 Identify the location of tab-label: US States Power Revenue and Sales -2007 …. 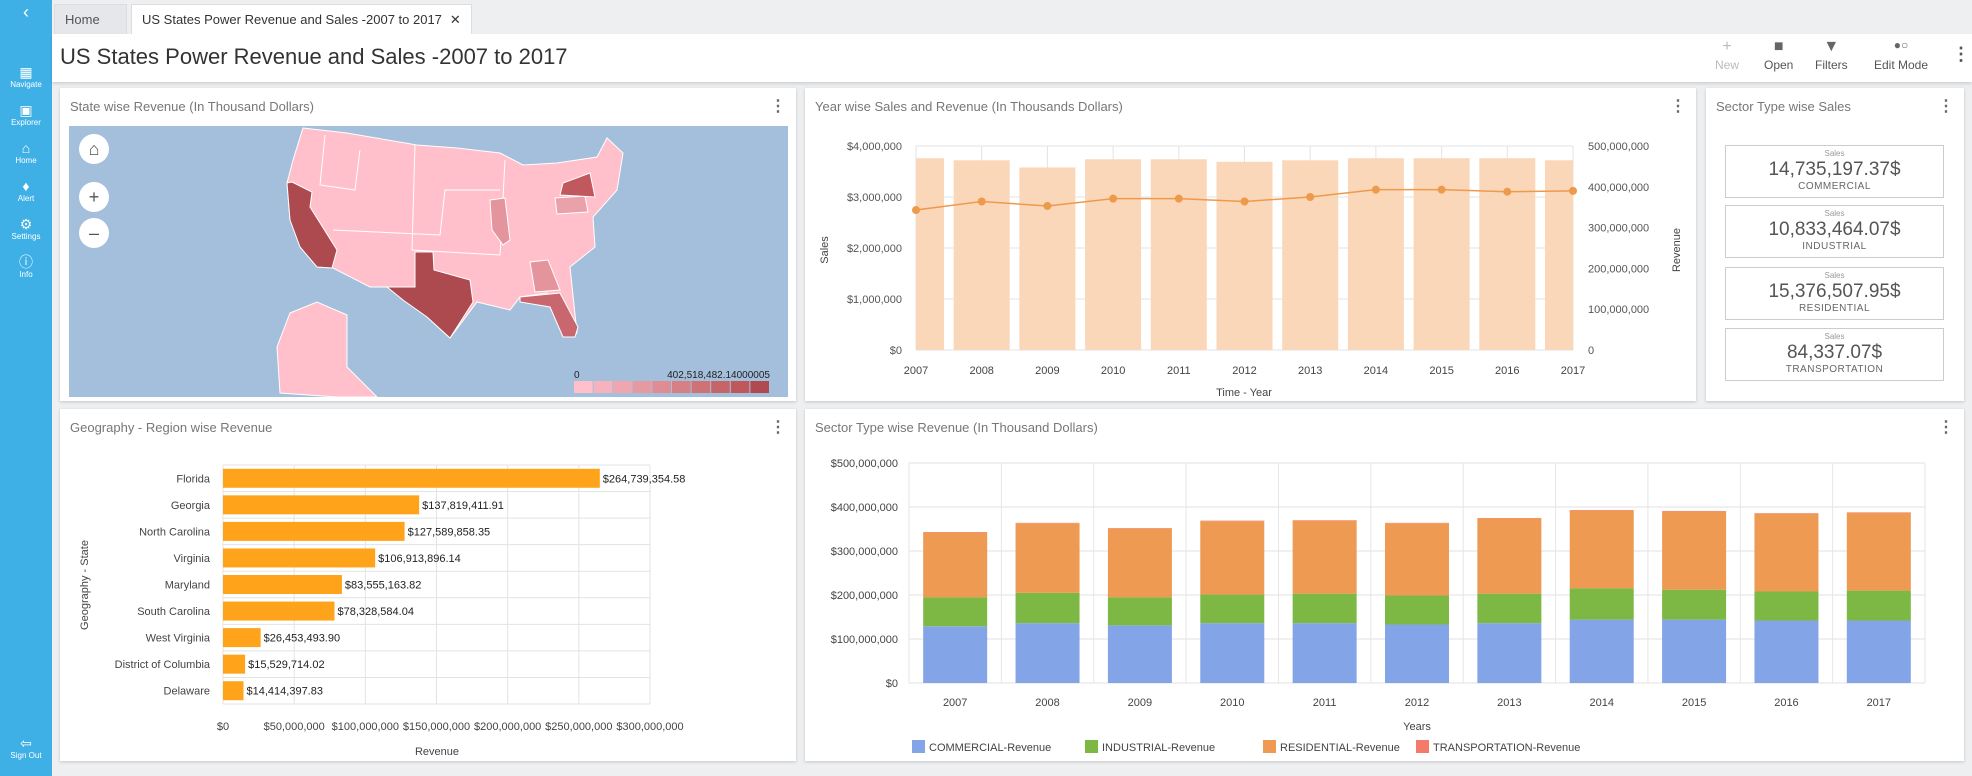
(292, 19).